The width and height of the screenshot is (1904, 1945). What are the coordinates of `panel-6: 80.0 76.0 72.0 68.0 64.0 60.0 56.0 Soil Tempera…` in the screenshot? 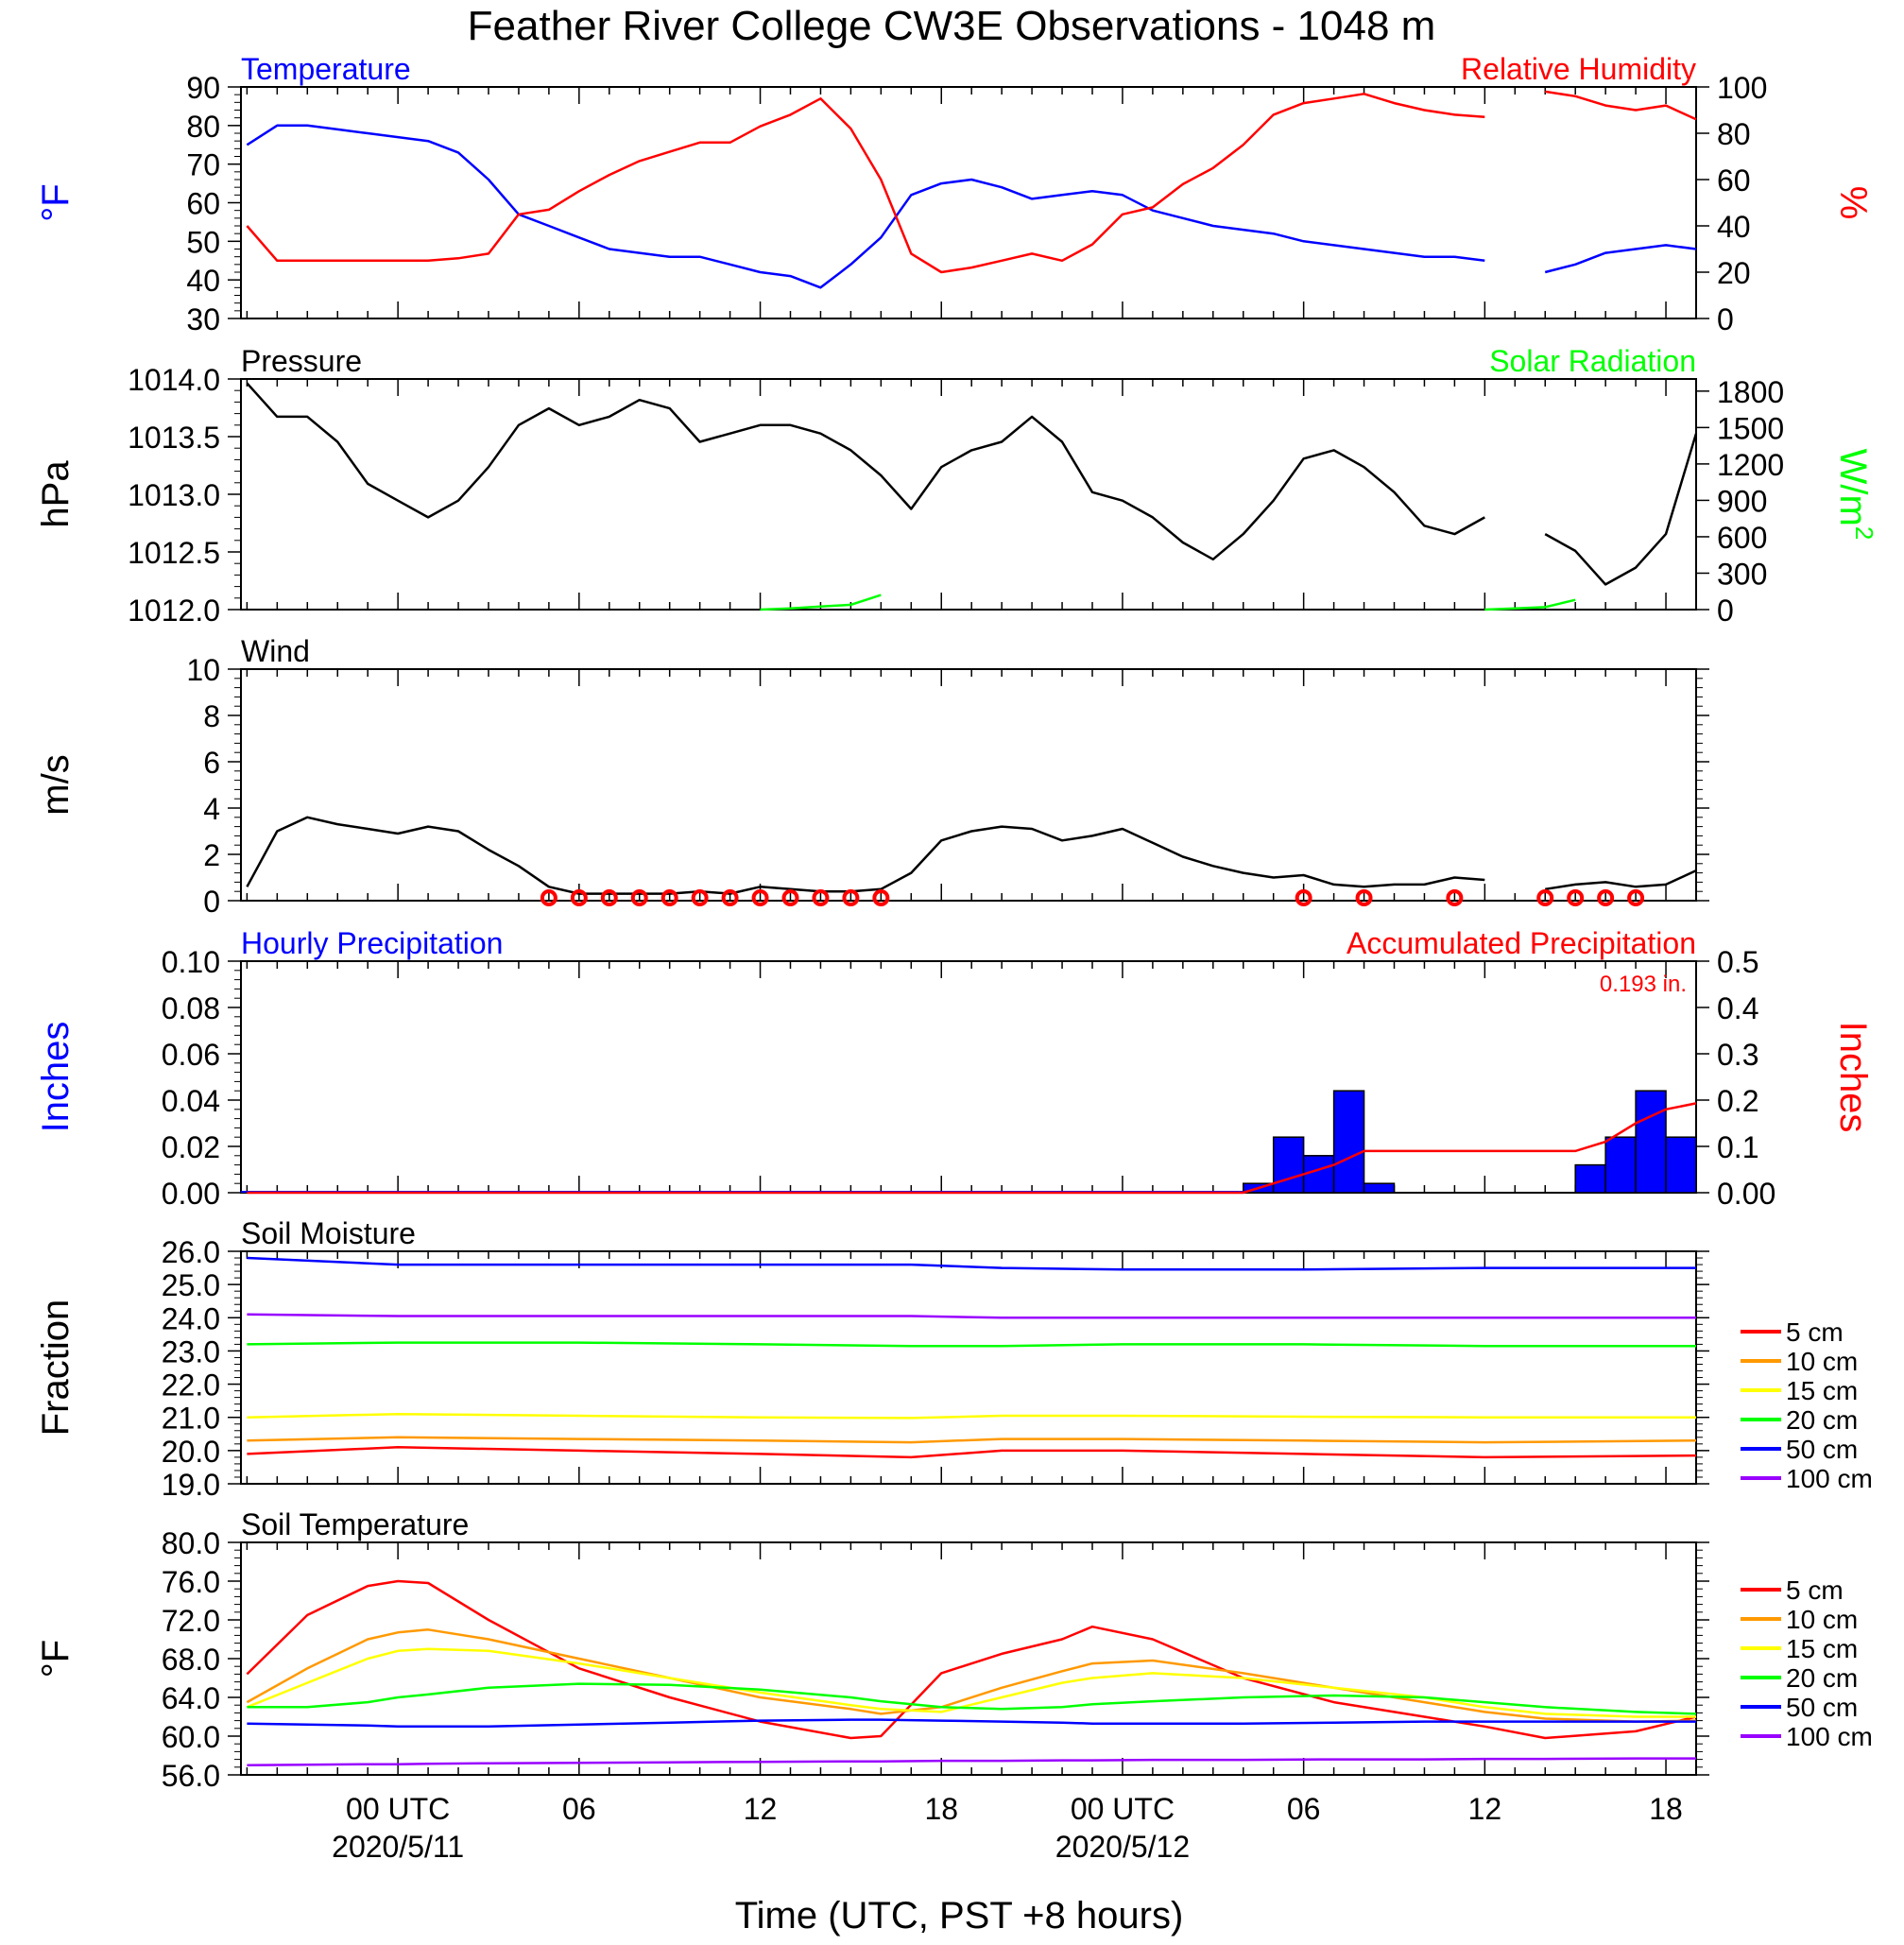 It's located at (954, 1650).